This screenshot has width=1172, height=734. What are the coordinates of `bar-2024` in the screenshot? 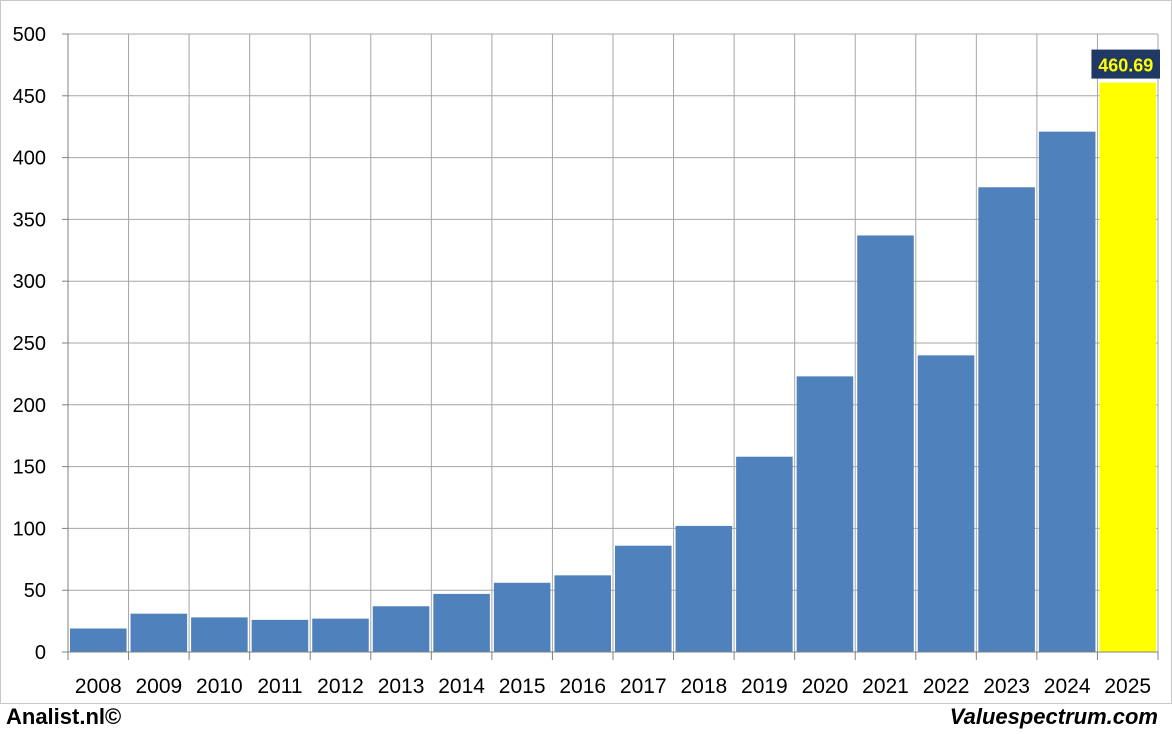 It's located at (1067, 392).